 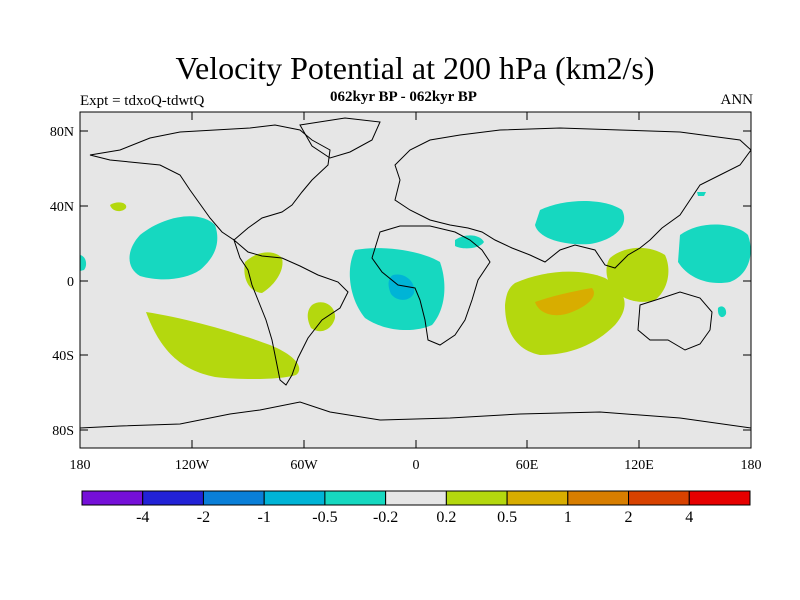 What do you see at coordinates (63, 356) in the screenshot?
I see `lat-label-40s: 40S` at bounding box center [63, 356].